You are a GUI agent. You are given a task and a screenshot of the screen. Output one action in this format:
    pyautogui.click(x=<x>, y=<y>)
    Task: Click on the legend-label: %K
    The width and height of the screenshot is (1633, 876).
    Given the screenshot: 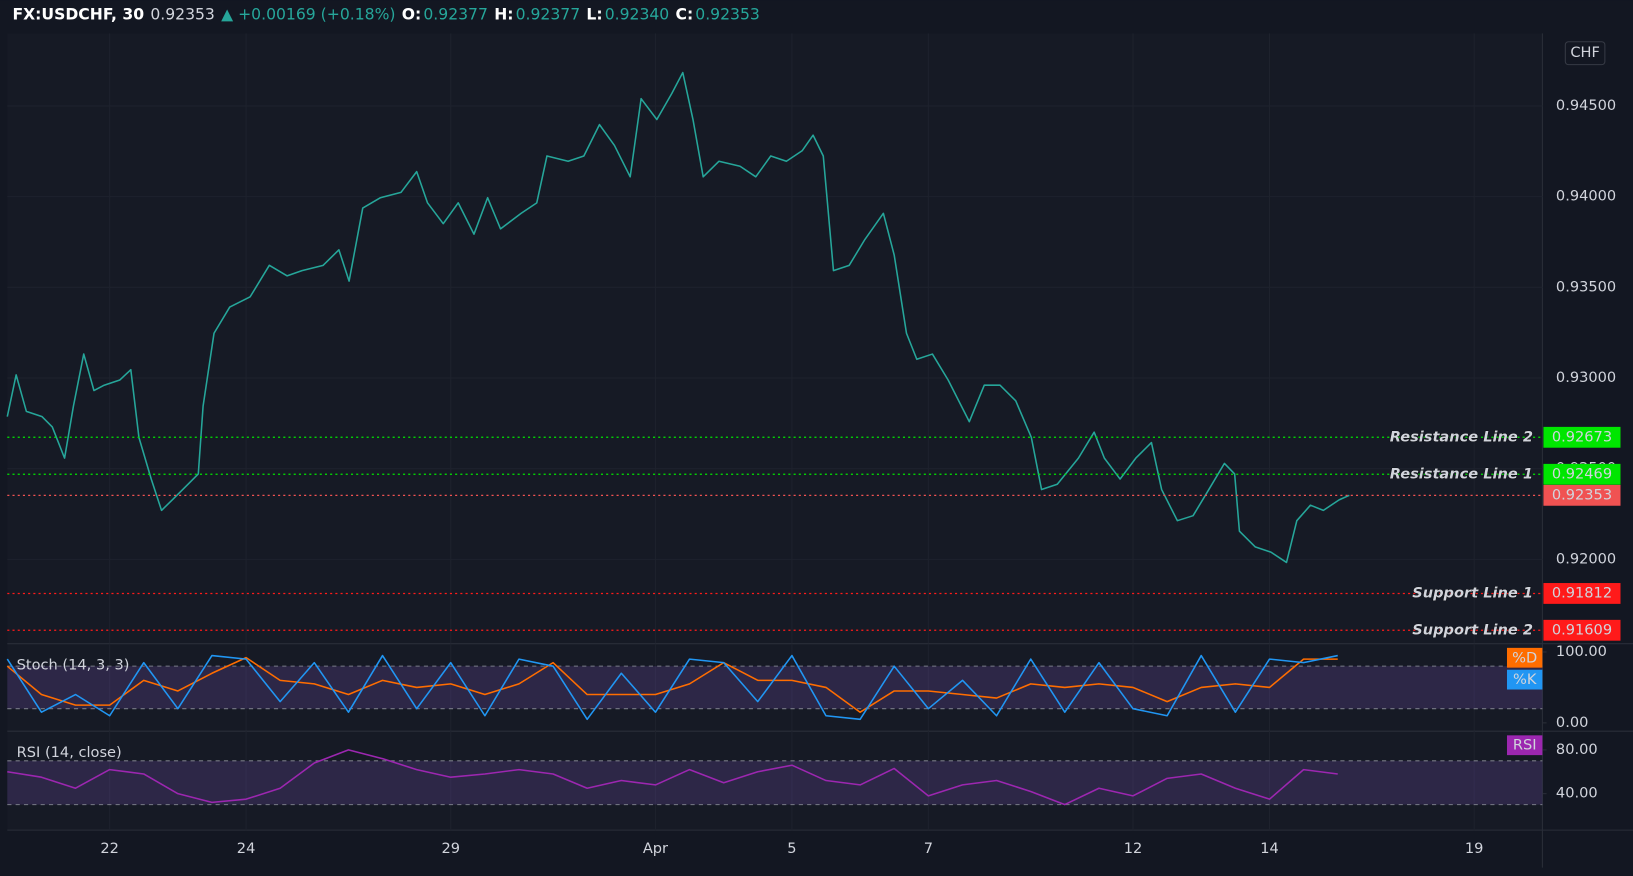 What is the action you would take?
    pyautogui.click(x=1525, y=679)
    